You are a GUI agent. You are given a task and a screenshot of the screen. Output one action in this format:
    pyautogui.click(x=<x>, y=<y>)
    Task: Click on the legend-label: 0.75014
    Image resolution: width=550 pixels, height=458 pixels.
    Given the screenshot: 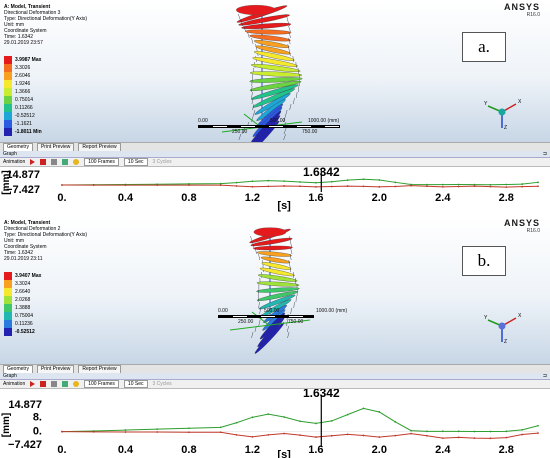 What is the action you would take?
    pyautogui.click(x=24, y=100)
    